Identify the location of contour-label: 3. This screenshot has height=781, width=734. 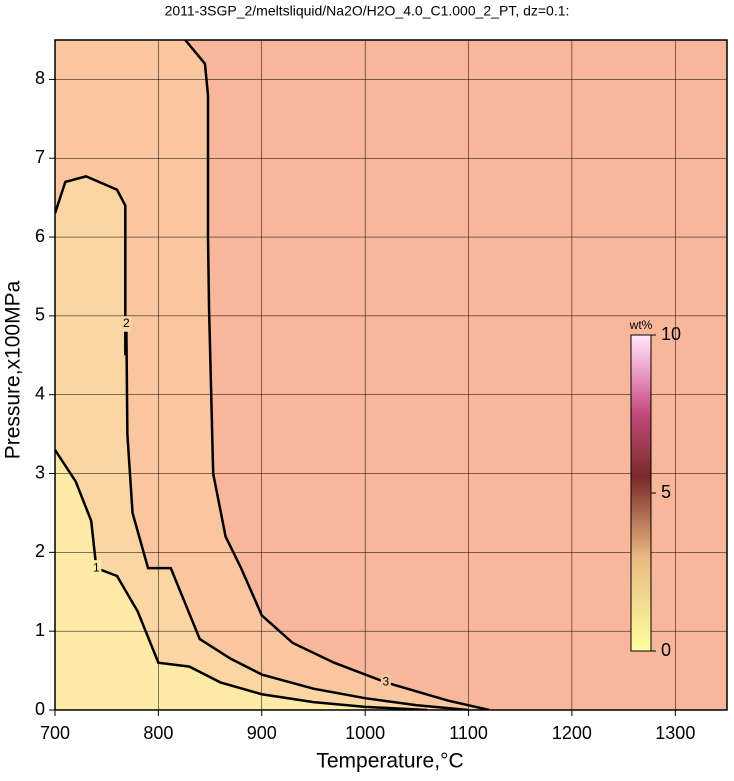
(385, 682).